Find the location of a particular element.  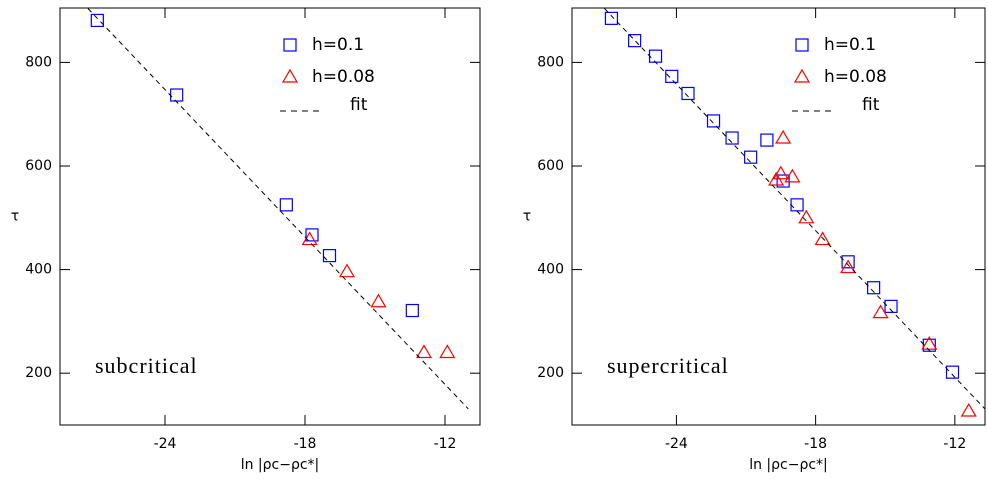

annotation: supercritical is located at coordinates (668, 365).